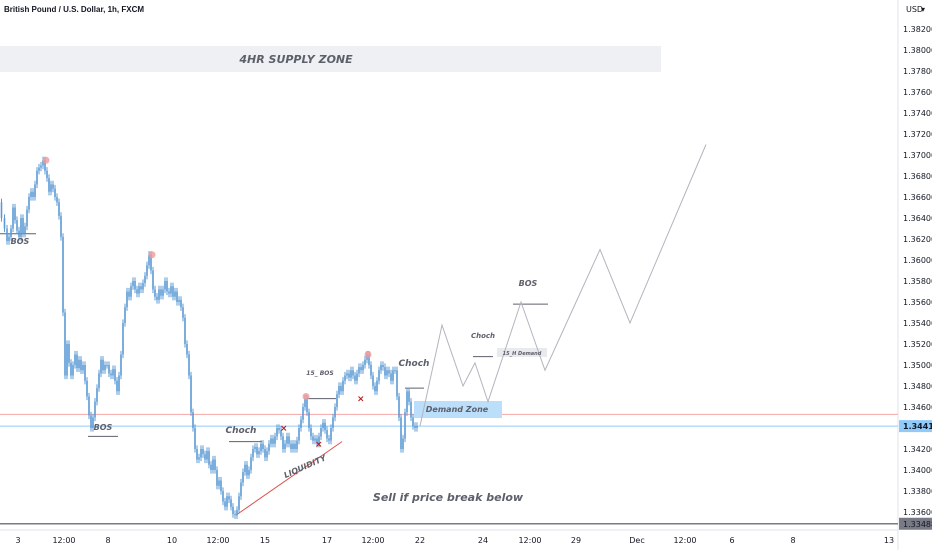 This screenshot has height=550, width=932. Describe the element at coordinates (889, 540) in the screenshot. I see `x-tick-label: 13` at that location.